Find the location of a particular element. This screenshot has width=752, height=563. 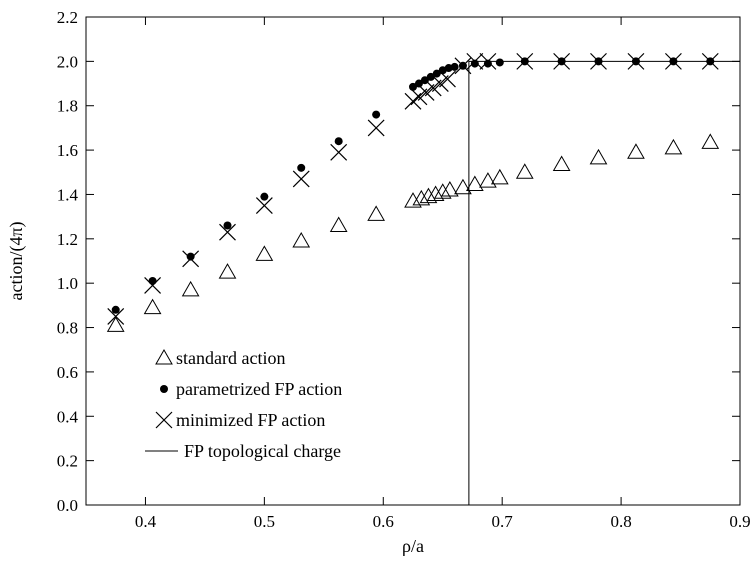

x-tick-label: 0.7 is located at coordinates (503, 521).